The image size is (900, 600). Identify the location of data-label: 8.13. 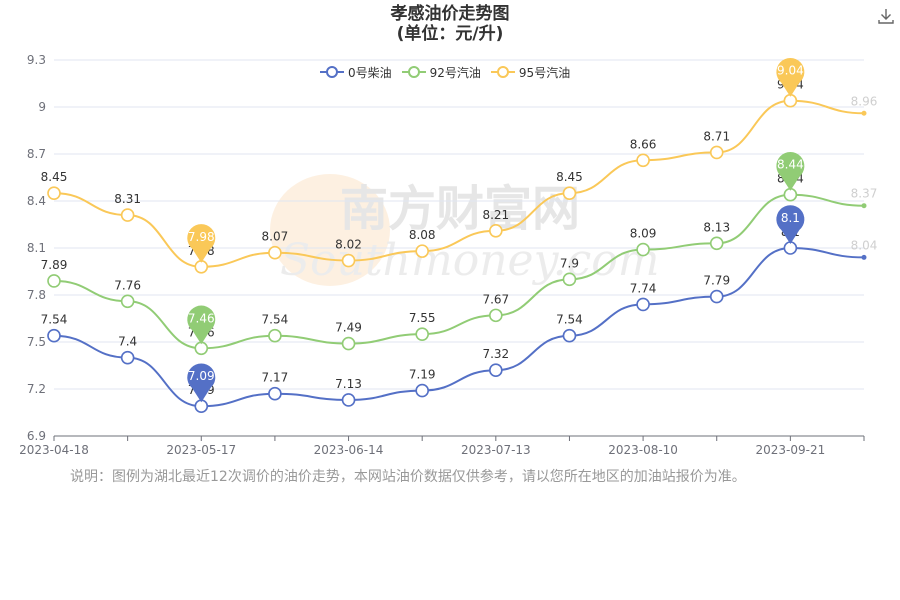
(716, 227).